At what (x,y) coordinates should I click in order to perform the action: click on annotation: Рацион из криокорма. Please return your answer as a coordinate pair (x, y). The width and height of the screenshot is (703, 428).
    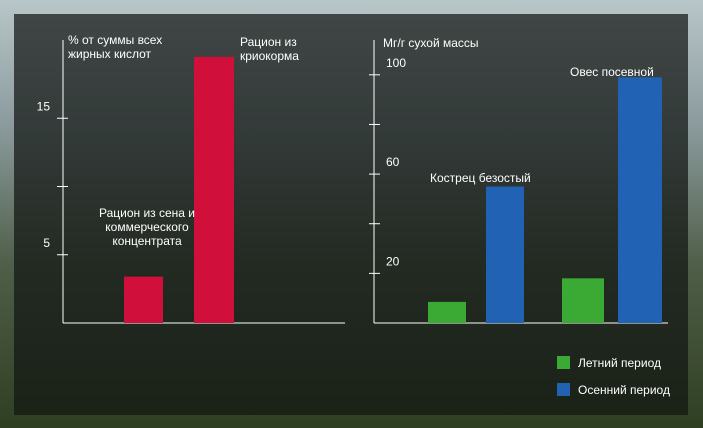
    Looking at the image, I should click on (269, 49).